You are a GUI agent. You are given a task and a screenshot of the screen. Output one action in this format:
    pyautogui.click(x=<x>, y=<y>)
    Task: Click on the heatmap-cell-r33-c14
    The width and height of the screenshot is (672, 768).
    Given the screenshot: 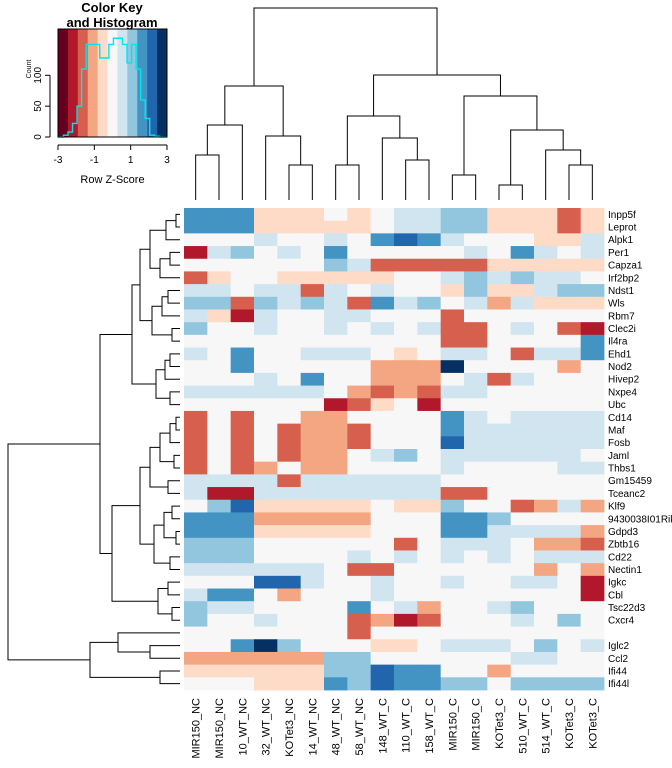 What is the action you would take?
    pyautogui.click(x=522, y=633)
    